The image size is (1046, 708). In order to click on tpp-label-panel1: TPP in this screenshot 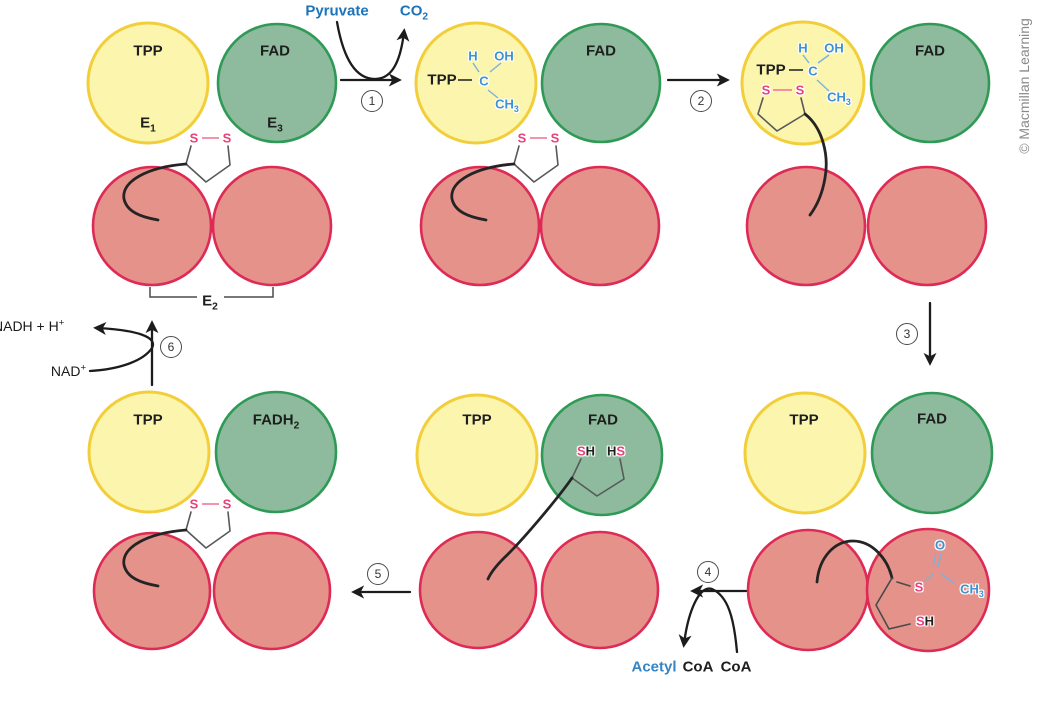, I will do `click(148, 51)`.